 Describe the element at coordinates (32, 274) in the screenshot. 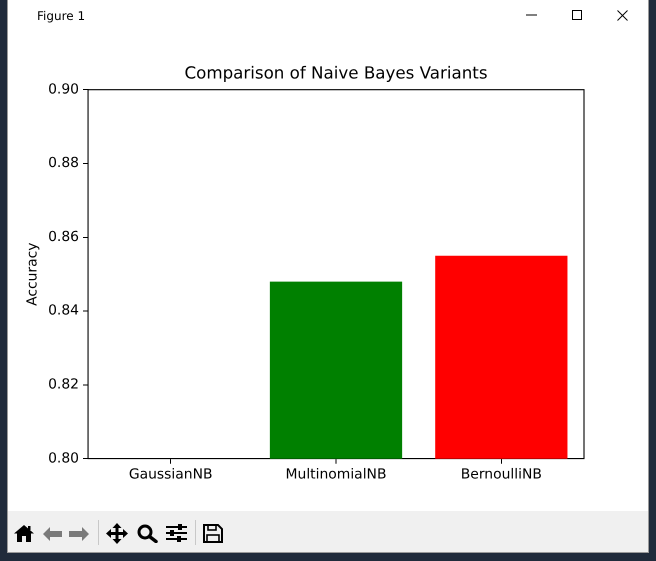

I see `y-axis-title: Accuracy` at that location.